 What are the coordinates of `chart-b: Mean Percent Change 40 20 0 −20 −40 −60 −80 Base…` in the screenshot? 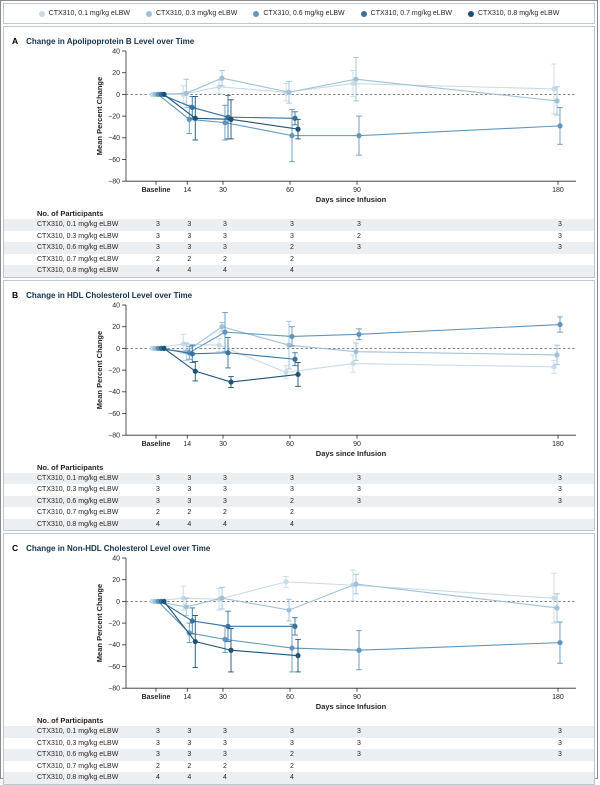 It's located at (335, 375).